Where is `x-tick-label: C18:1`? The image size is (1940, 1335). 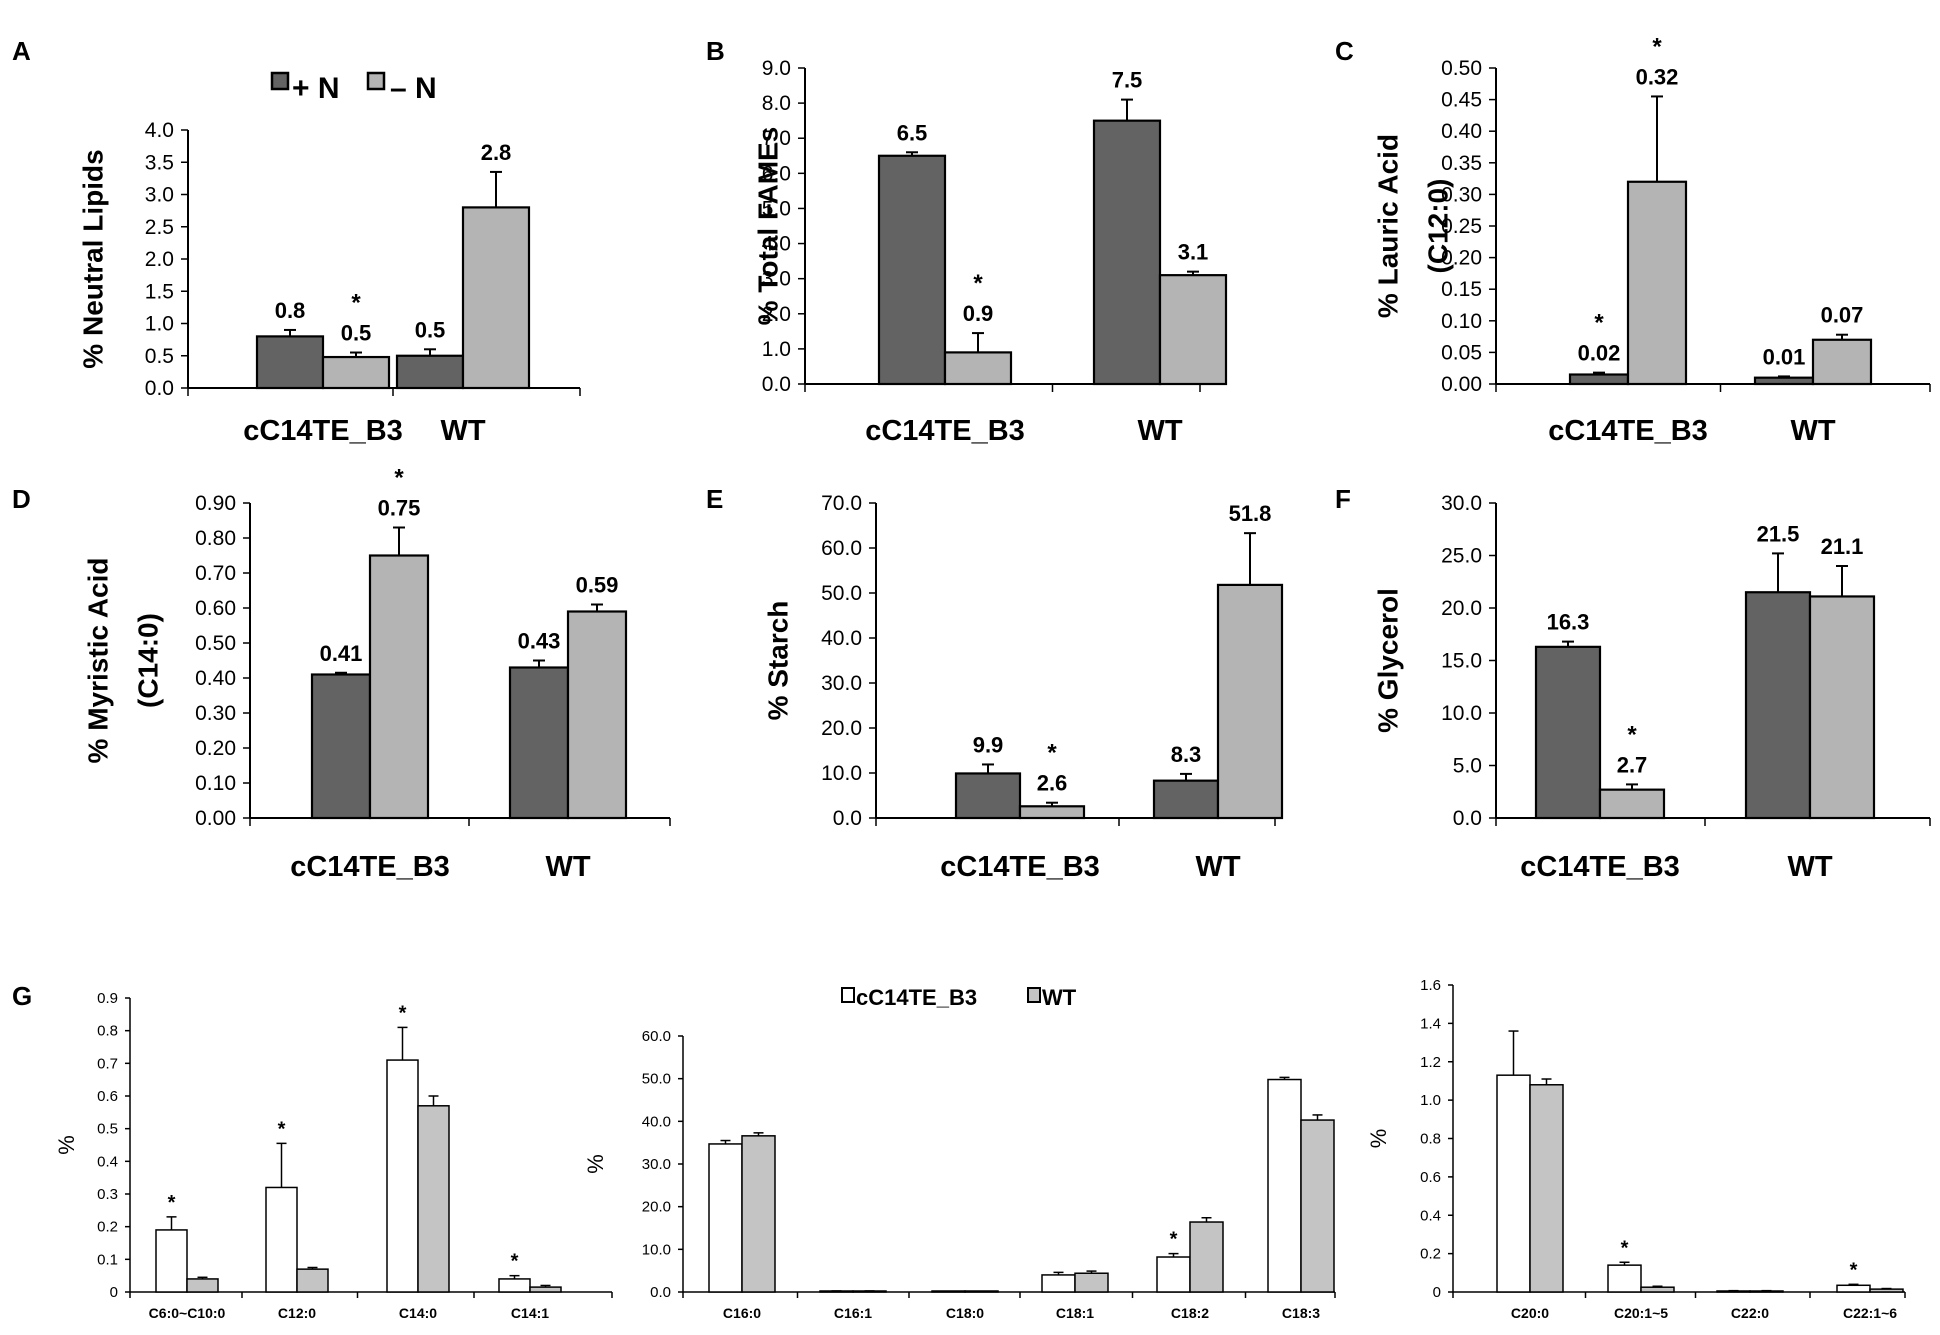 x-tick-label: C18:1 is located at coordinates (1075, 1313).